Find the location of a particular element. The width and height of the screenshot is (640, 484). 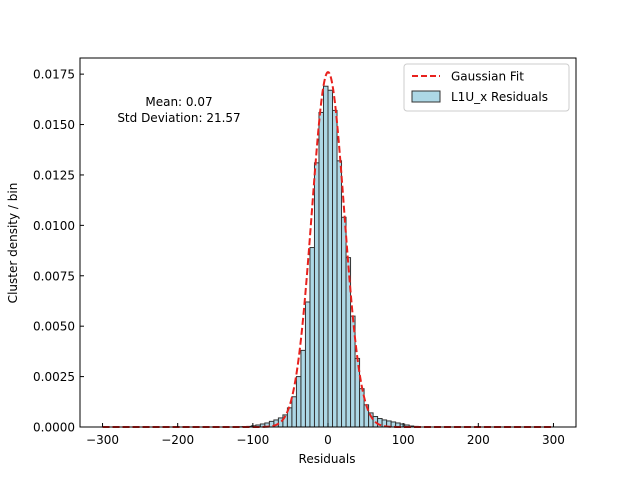

x-axis-label: Residuals is located at coordinates (327, 459).